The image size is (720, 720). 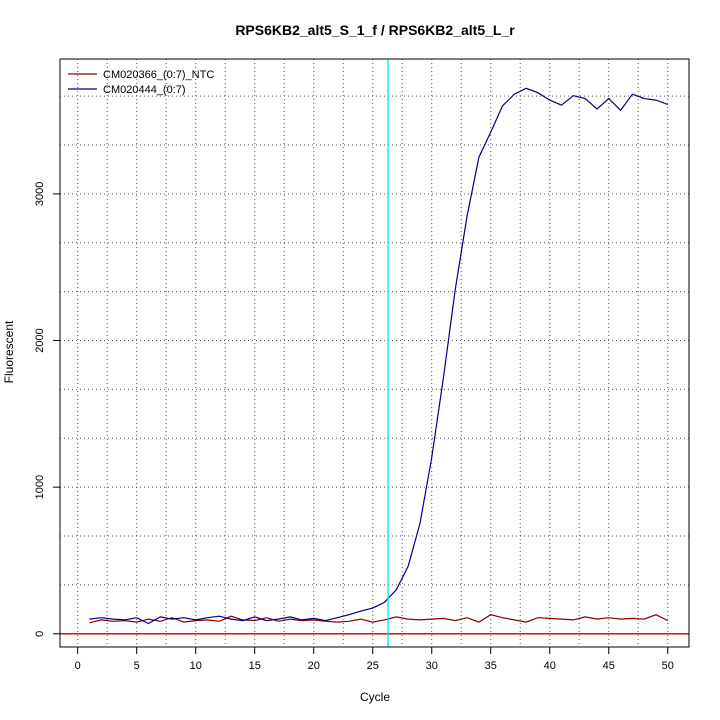 I want to click on x-tick-label: 15, so click(x=255, y=666).